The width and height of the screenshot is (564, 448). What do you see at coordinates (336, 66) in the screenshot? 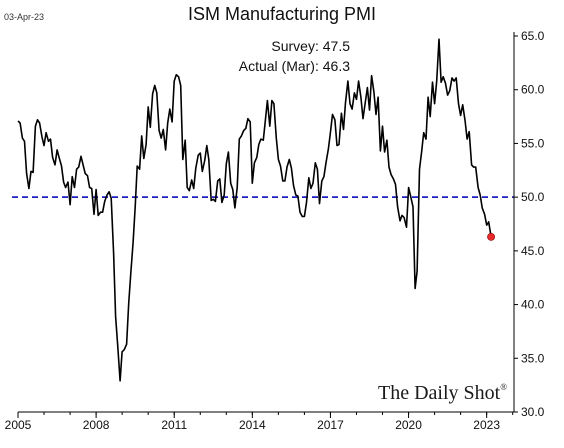
I see `actual-value: 46.3` at bounding box center [336, 66].